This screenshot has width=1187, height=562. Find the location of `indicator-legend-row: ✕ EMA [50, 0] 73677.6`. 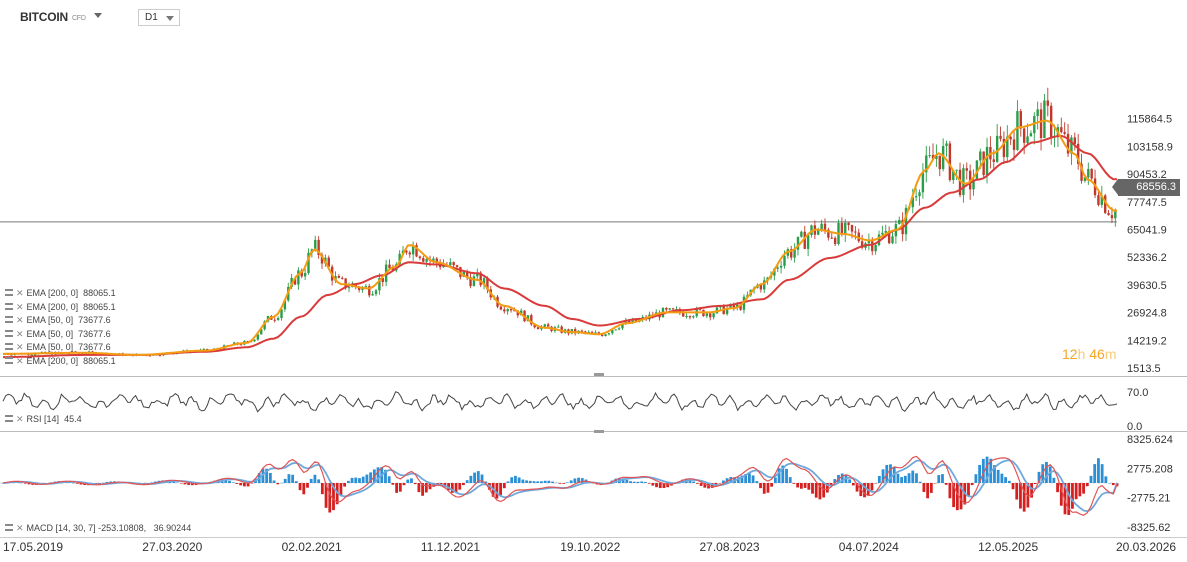

indicator-legend-row: ✕ EMA [50, 0] 73677.6 is located at coordinates (58, 347).